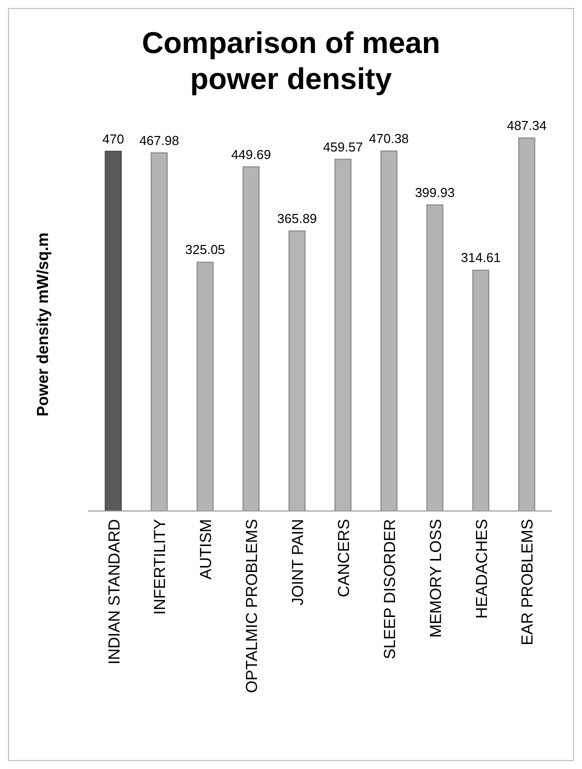 The width and height of the screenshot is (582, 769). Describe the element at coordinates (436, 578) in the screenshot. I see `x-tick-label: MEMORY LOSS` at that location.